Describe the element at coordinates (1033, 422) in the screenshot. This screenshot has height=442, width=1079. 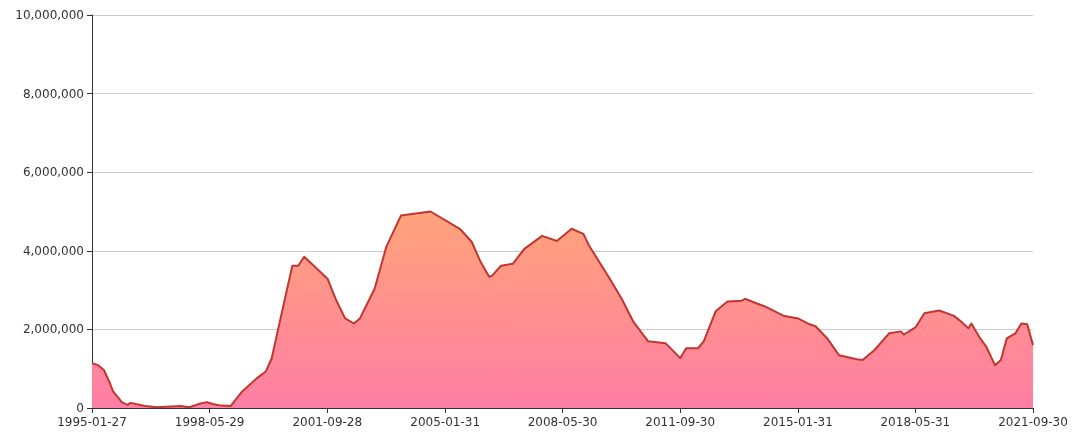
I see `x-tick-label: 2021-09-30` at that location.